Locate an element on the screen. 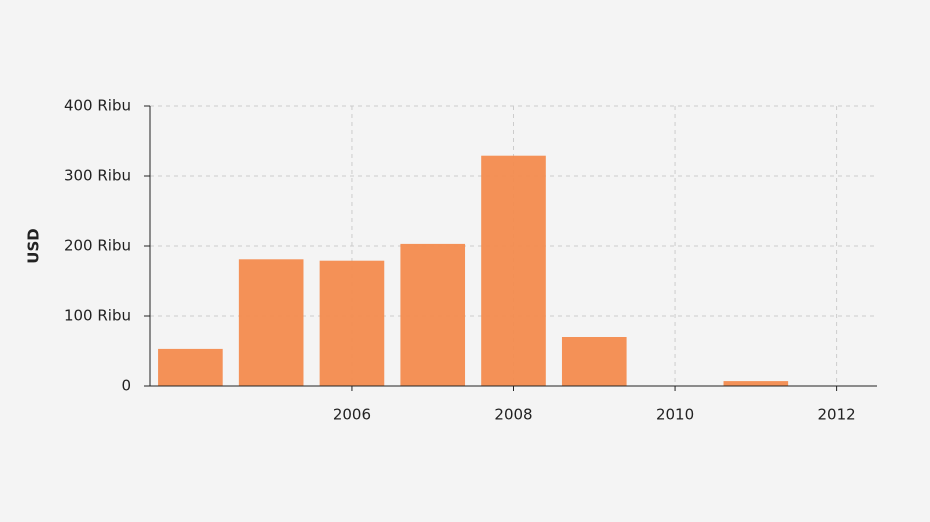  x-tick-label: 2008 is located at coordinates (513, 415).